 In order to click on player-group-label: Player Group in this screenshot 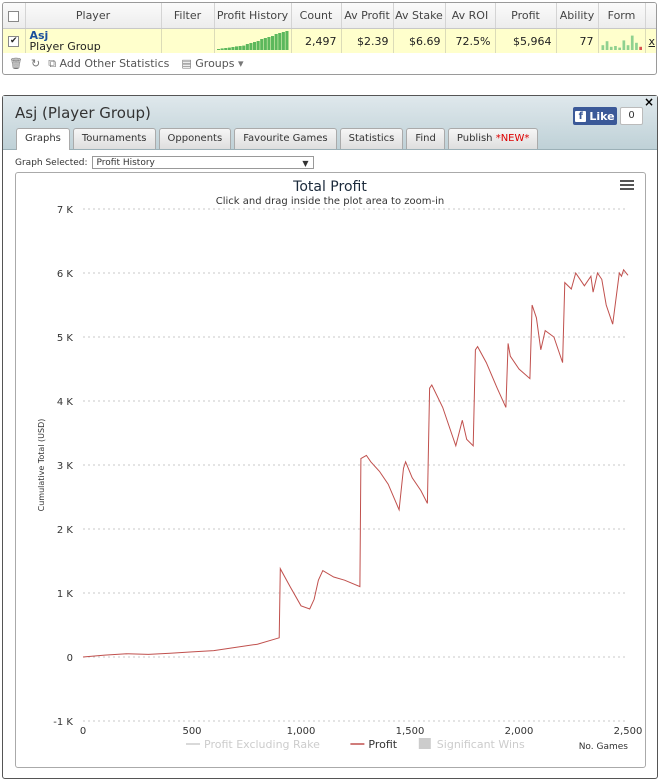, I will do `click(65, 46)`.